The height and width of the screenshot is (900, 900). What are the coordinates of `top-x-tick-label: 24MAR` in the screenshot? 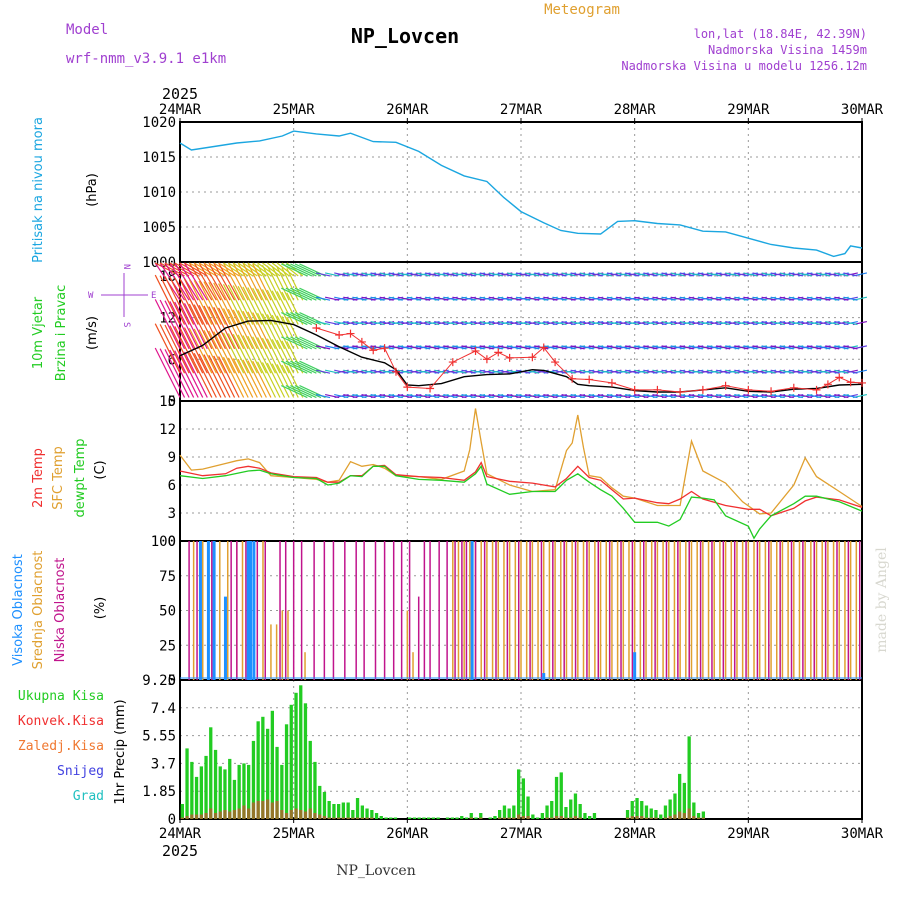 It's located at (180, 110).